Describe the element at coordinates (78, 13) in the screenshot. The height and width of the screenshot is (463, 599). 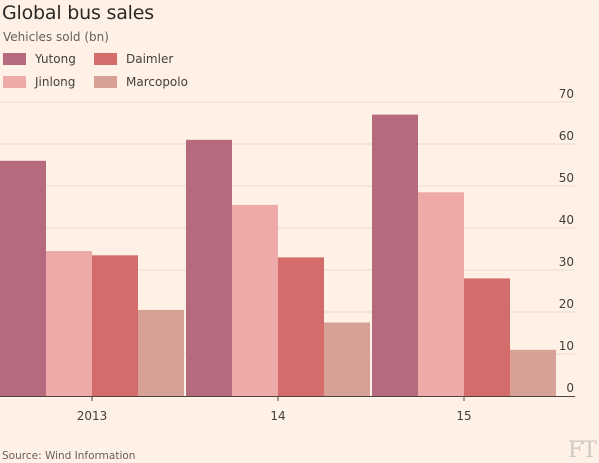
I see `chart-title: Global bus sales` at that location.